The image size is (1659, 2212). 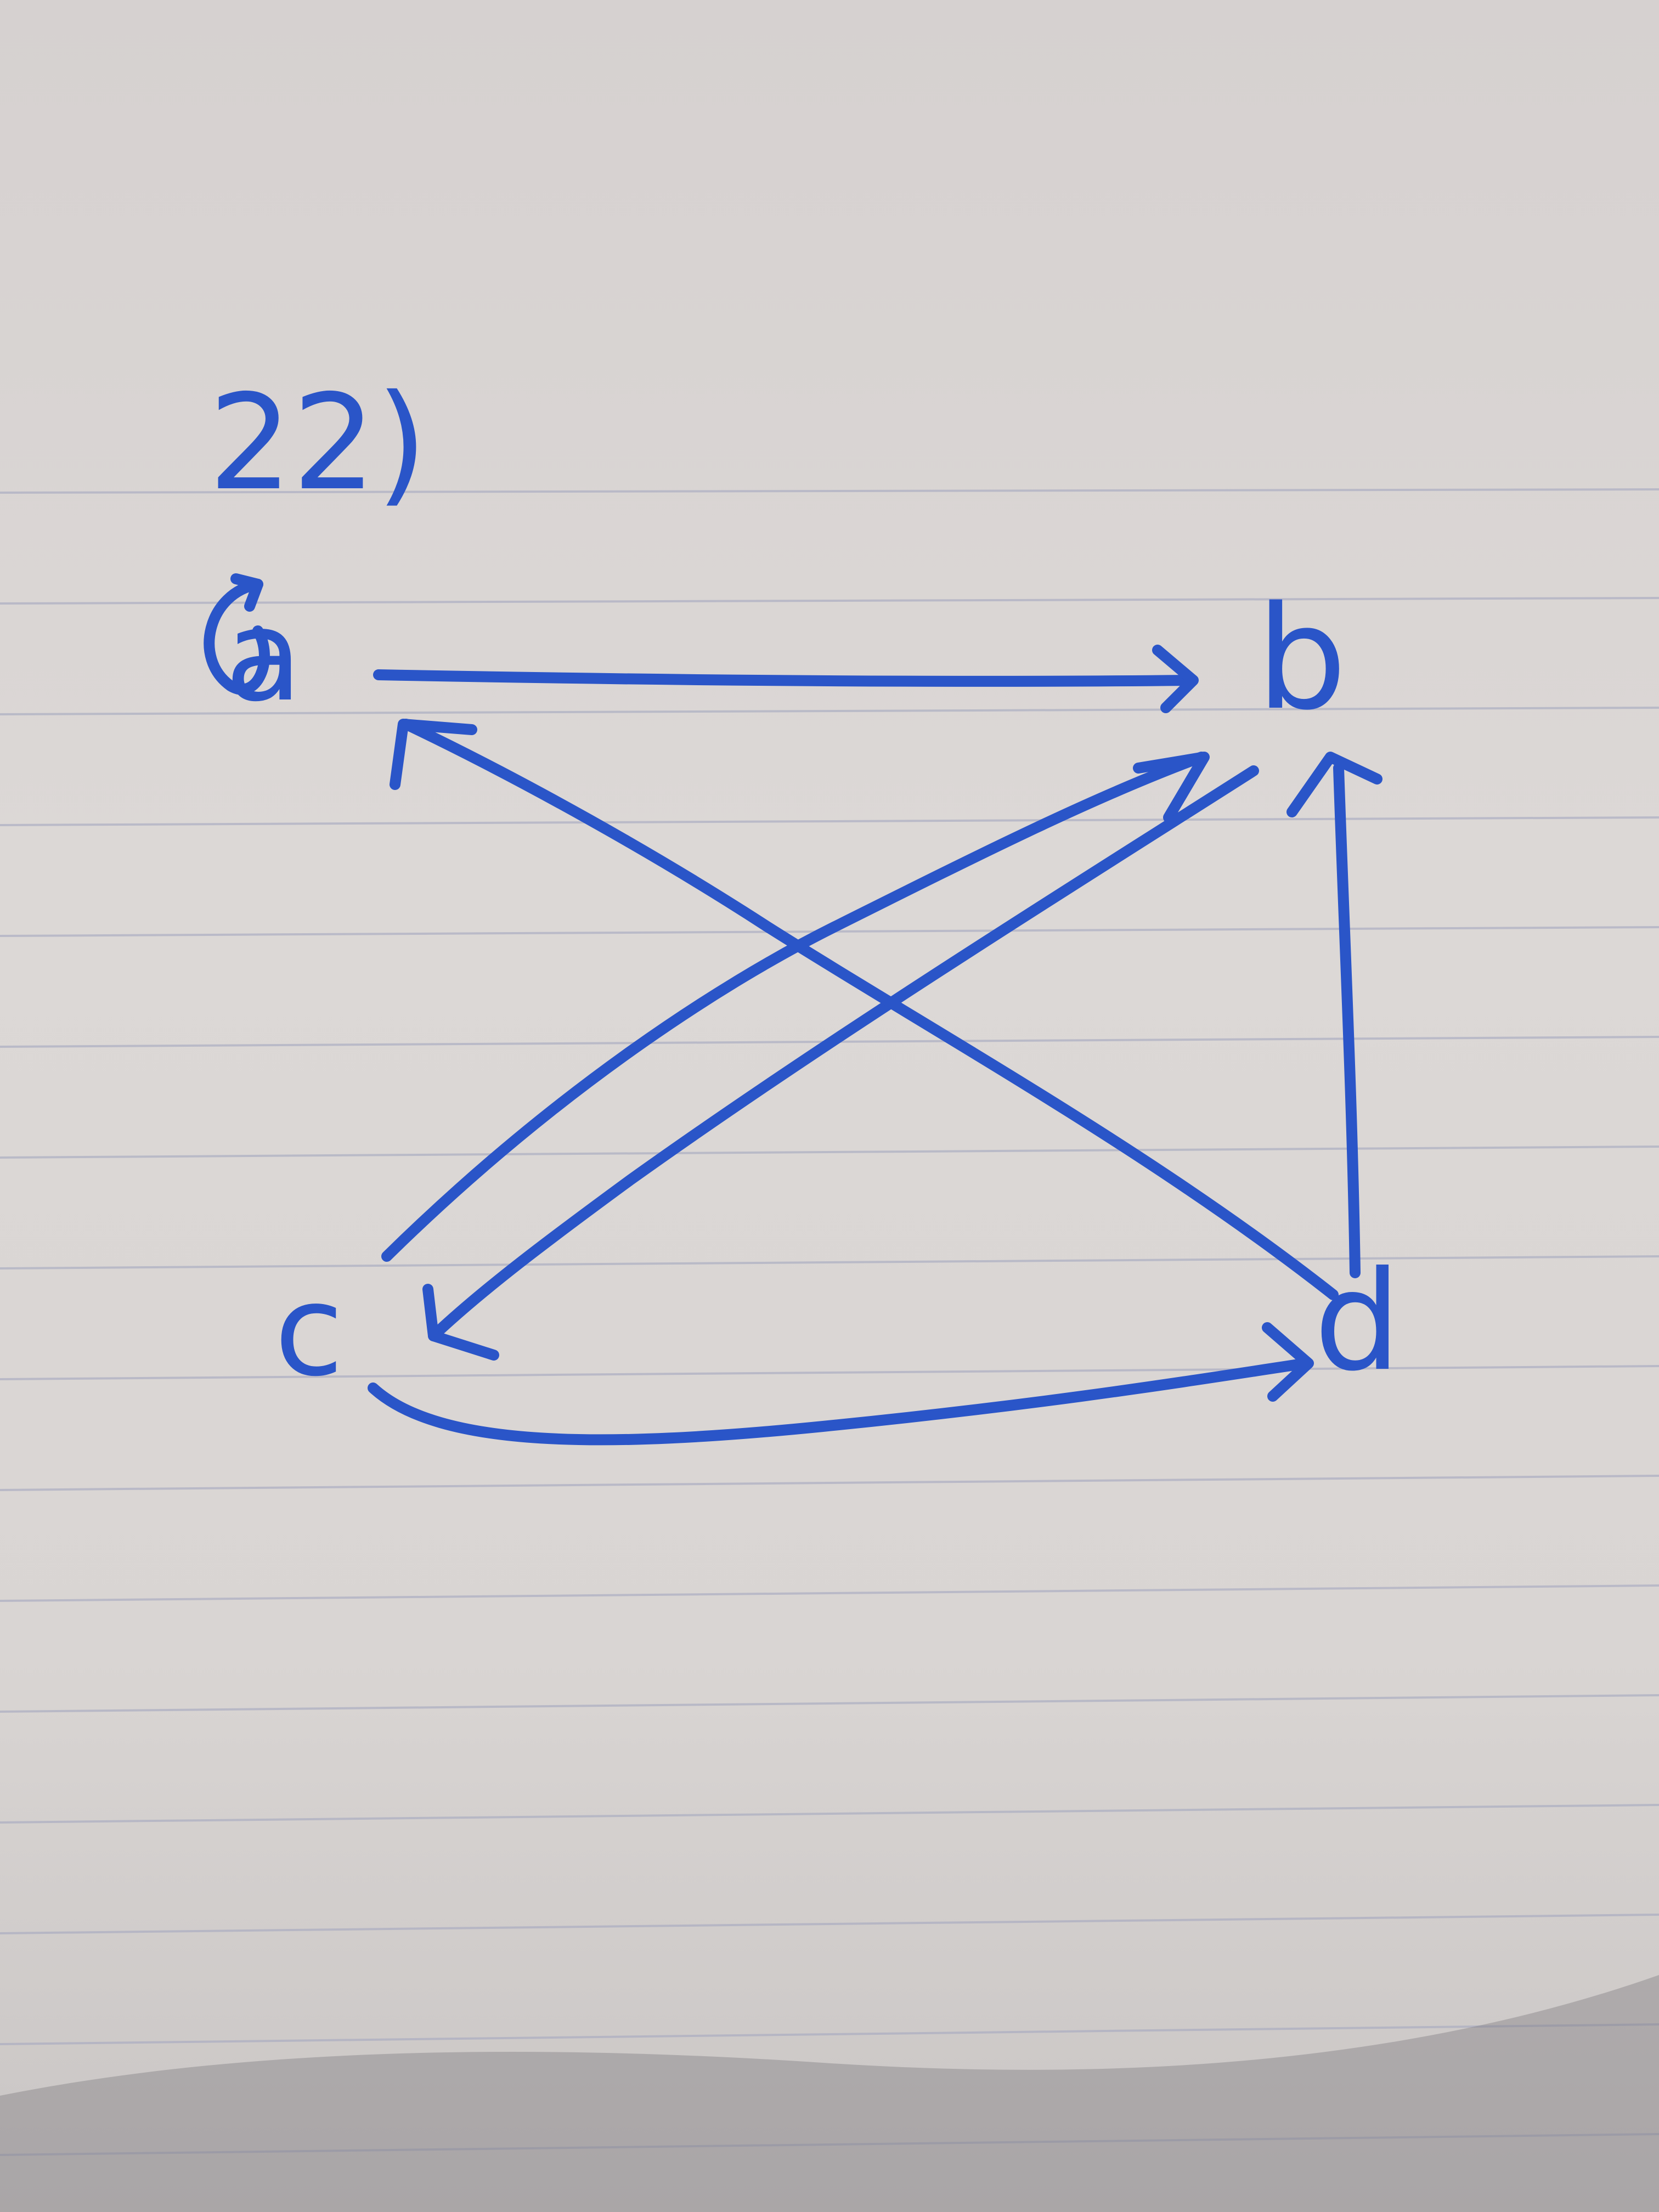 What do you see at coordinates (318, 443) in the screenshot?
I see `problem-label: 22)` at bounding box center [318, 443].